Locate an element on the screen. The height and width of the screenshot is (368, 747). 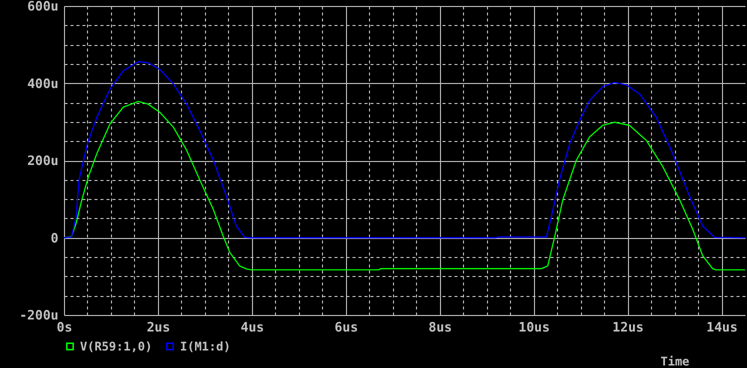
legend-label: I(M1:d) is located at coordinates (205, 346).